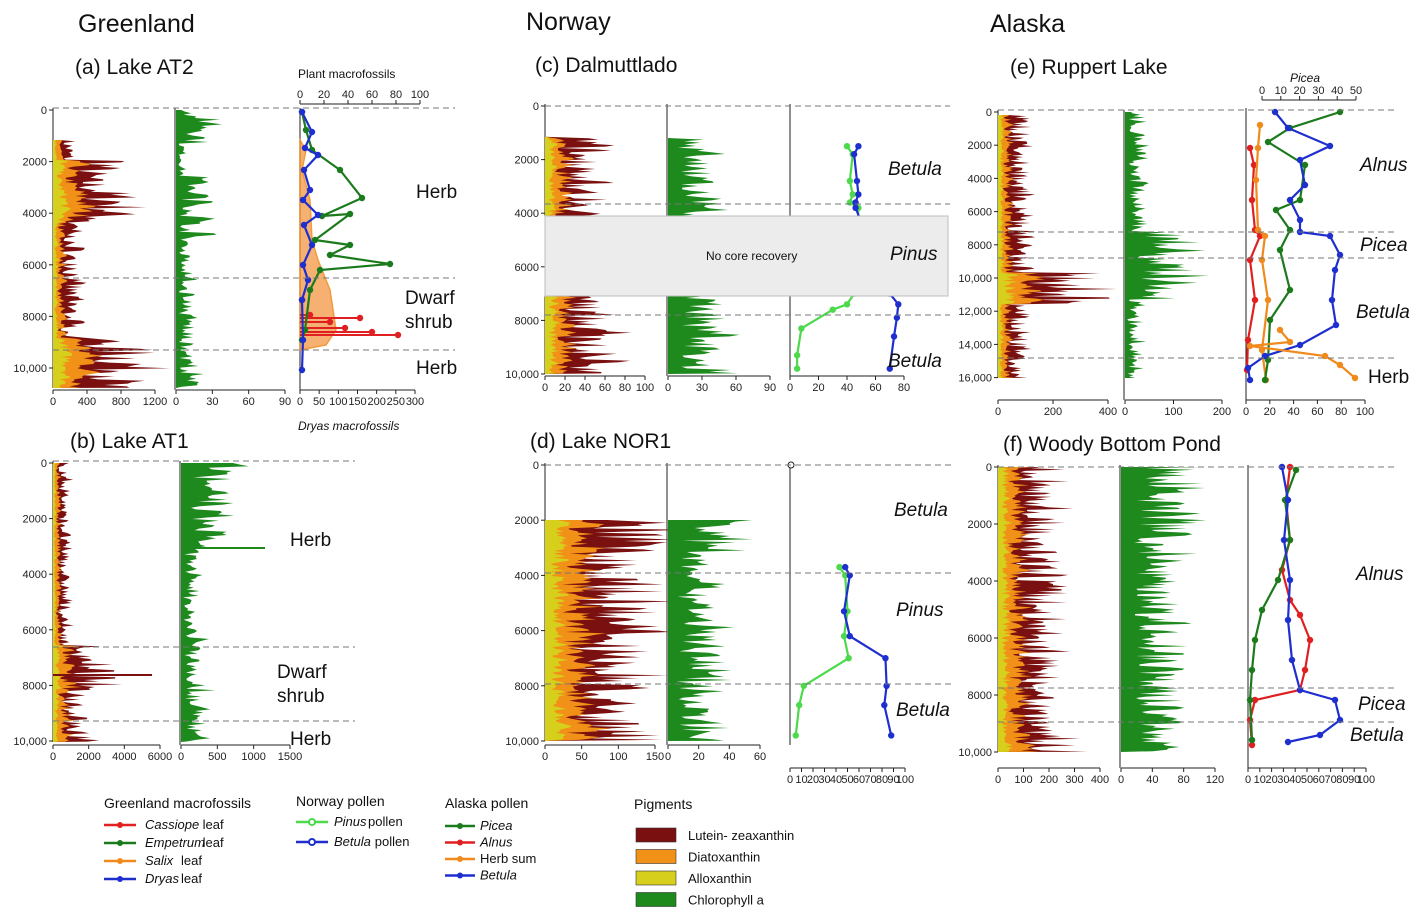 The height and width of the screenshot is (908, 1426). Describe the element at coordinates (1167, 245) in the screenshot. I see `panel-e-chlorophyll` at that location.